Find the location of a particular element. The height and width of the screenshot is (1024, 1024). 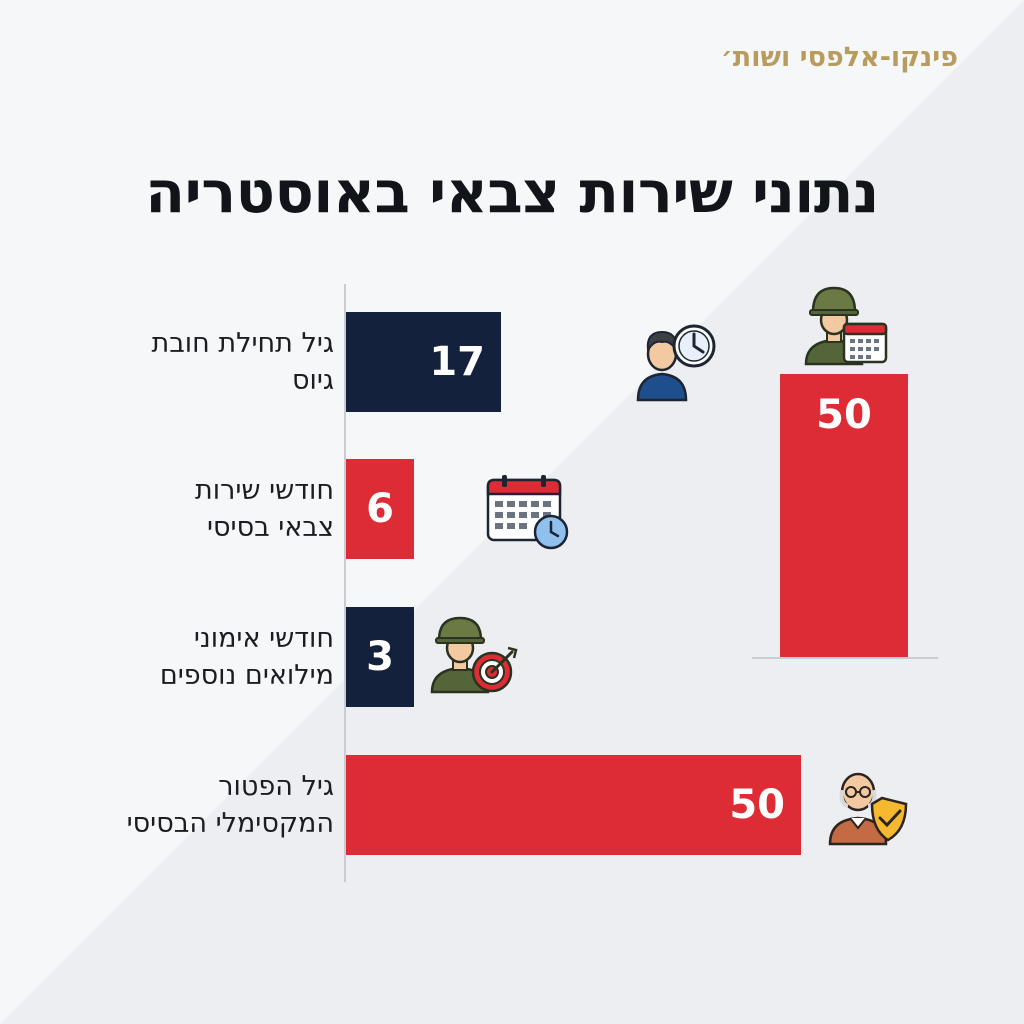

category-label-line: חודשי אימוני is located at coordinates (263, 638).